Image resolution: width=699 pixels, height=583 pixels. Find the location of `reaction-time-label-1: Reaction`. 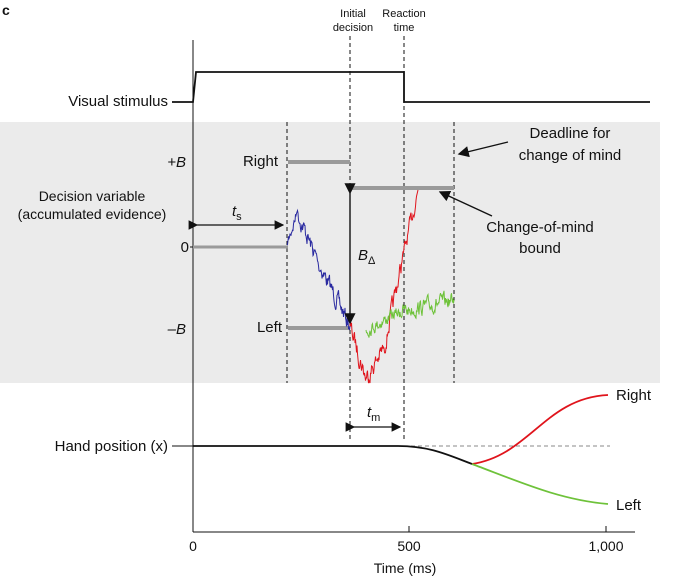

reaction-time-label-1: Reaction is located at coordinates (403, 14).